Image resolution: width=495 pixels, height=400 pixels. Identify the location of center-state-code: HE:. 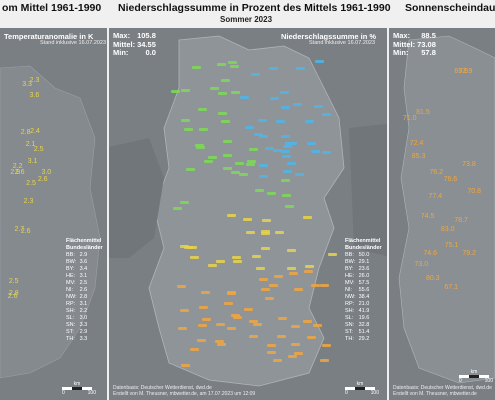
(350, 276).